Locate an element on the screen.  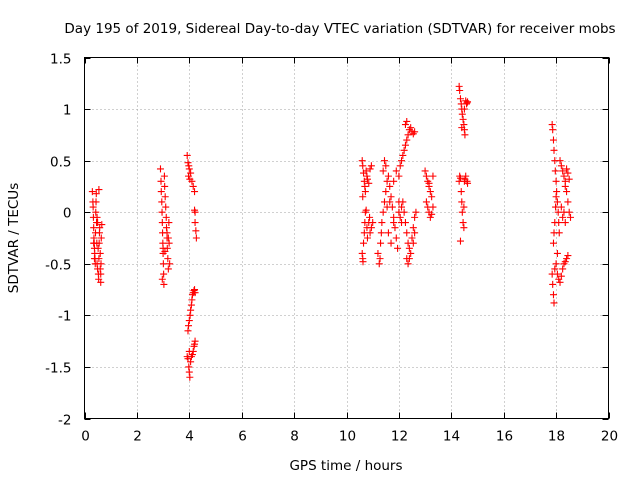
y-tick-label: 1 is located at coordinates (67, 111).